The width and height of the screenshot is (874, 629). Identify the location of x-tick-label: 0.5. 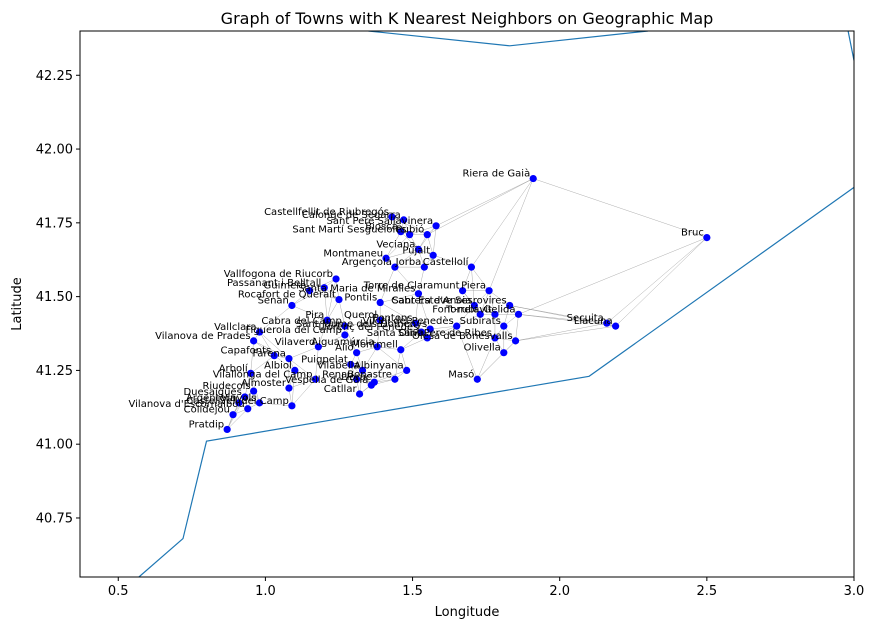
(118, 591).